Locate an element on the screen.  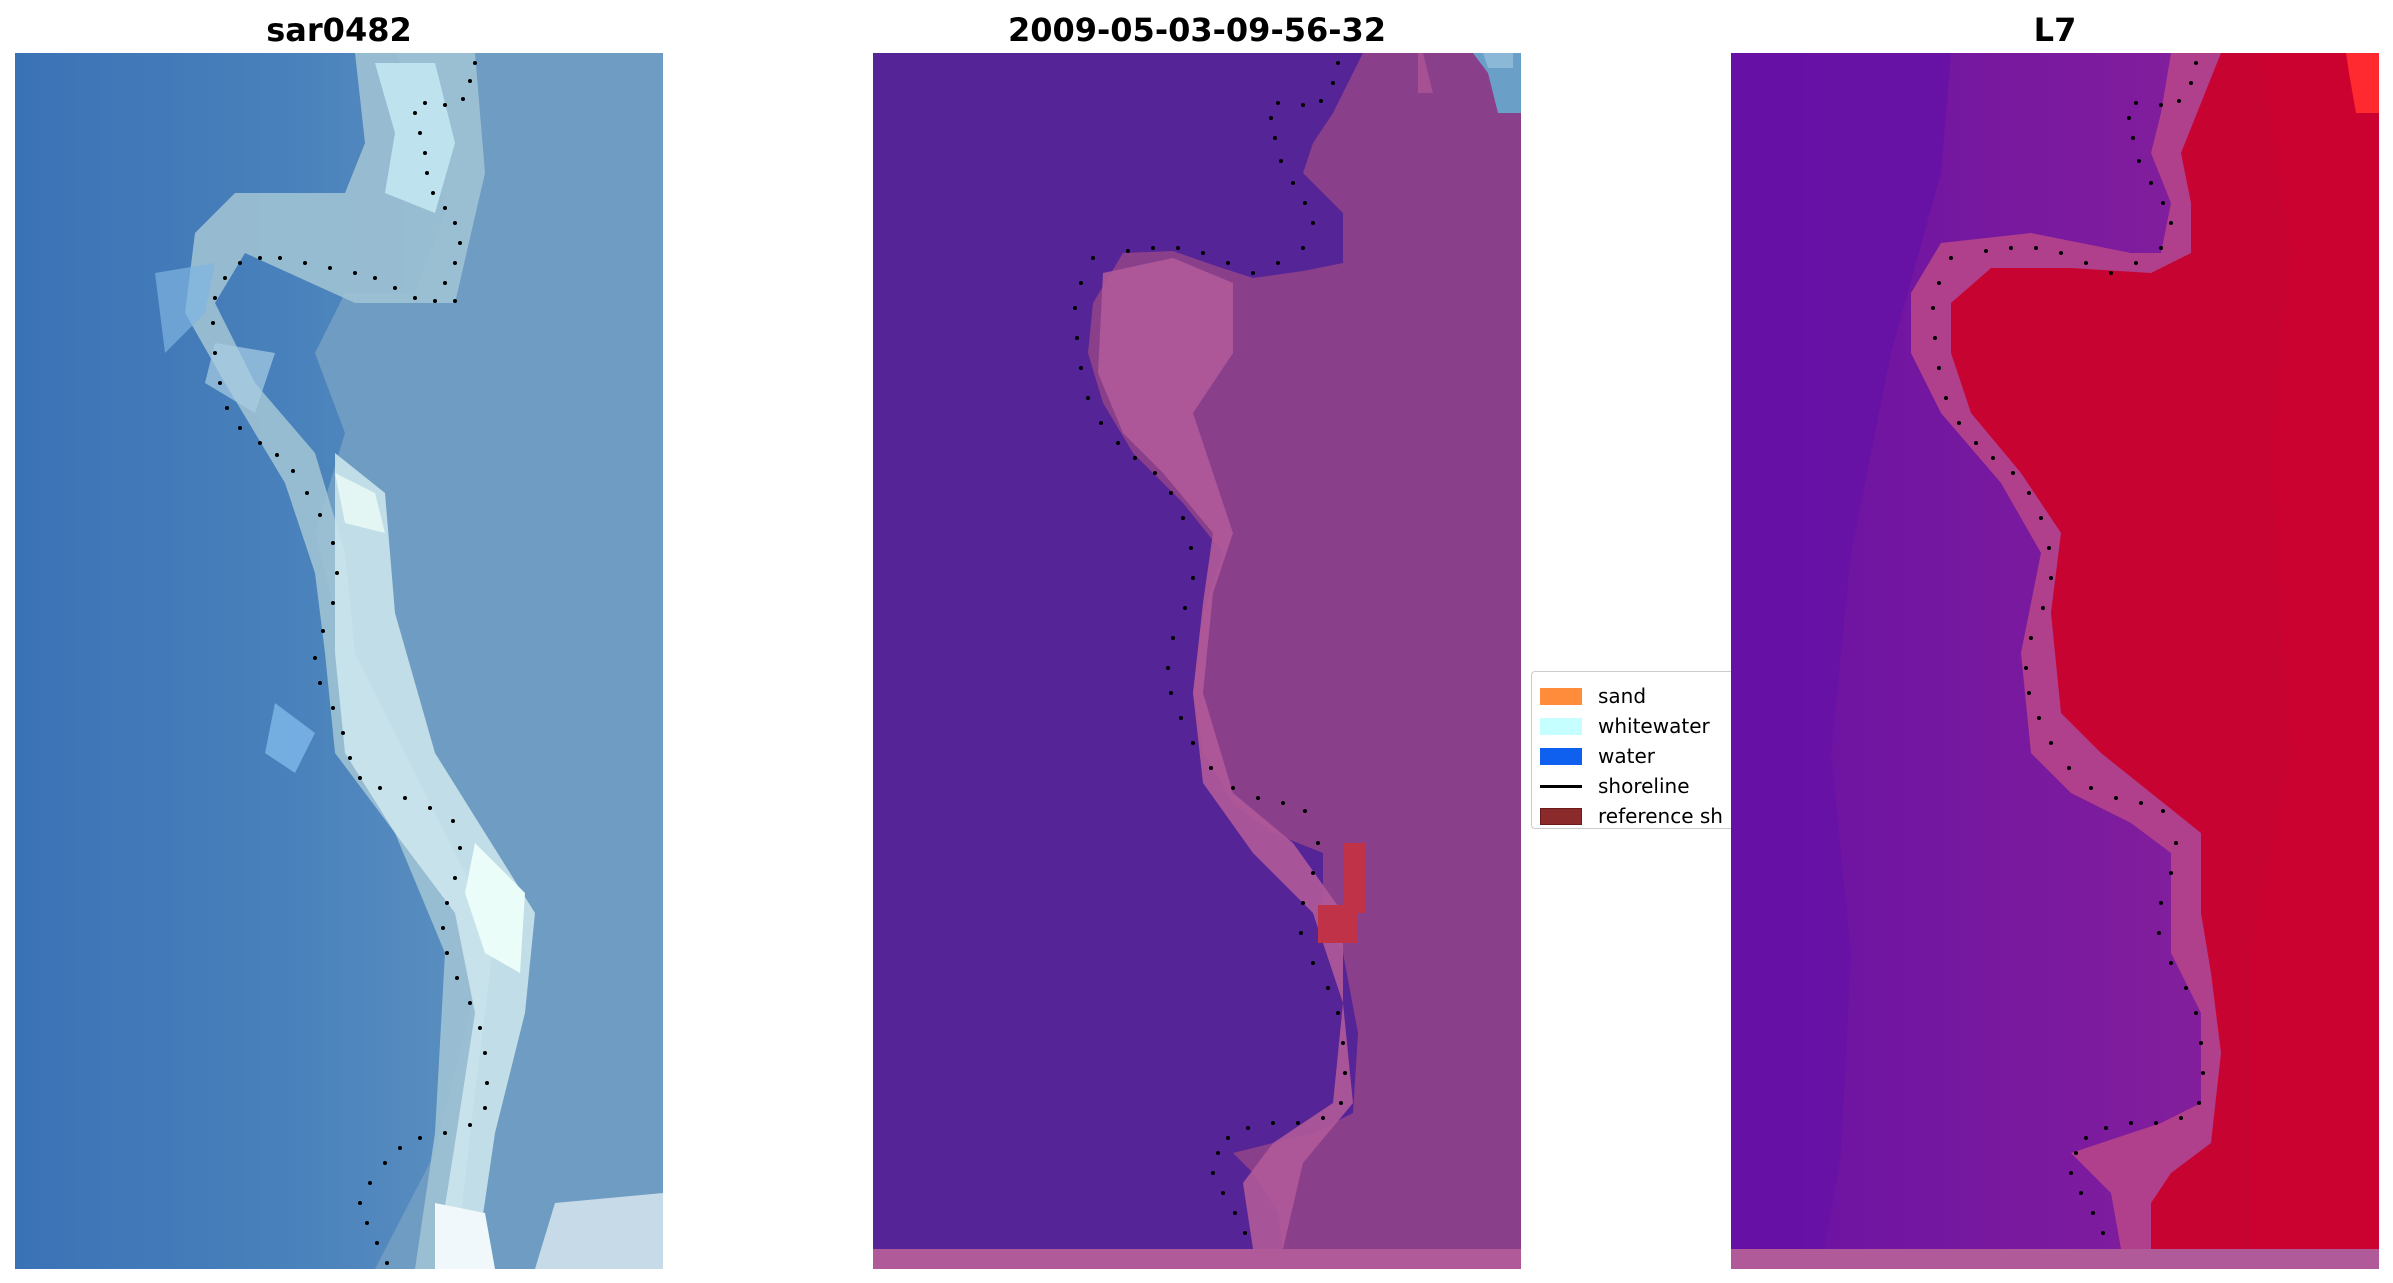
legend-item-water: water is located at coordinates (1597, 756).